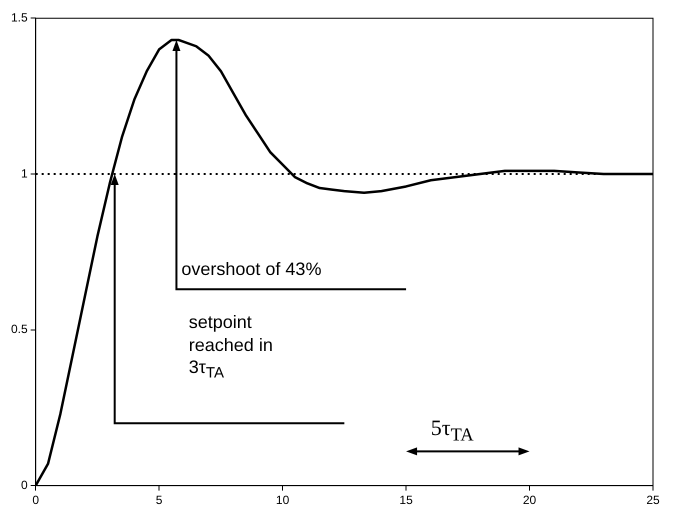  What do you see at coordinates (283, 500) in the screenshot?
I see `x-tick-label: 10` at bounding box center [283, 500].